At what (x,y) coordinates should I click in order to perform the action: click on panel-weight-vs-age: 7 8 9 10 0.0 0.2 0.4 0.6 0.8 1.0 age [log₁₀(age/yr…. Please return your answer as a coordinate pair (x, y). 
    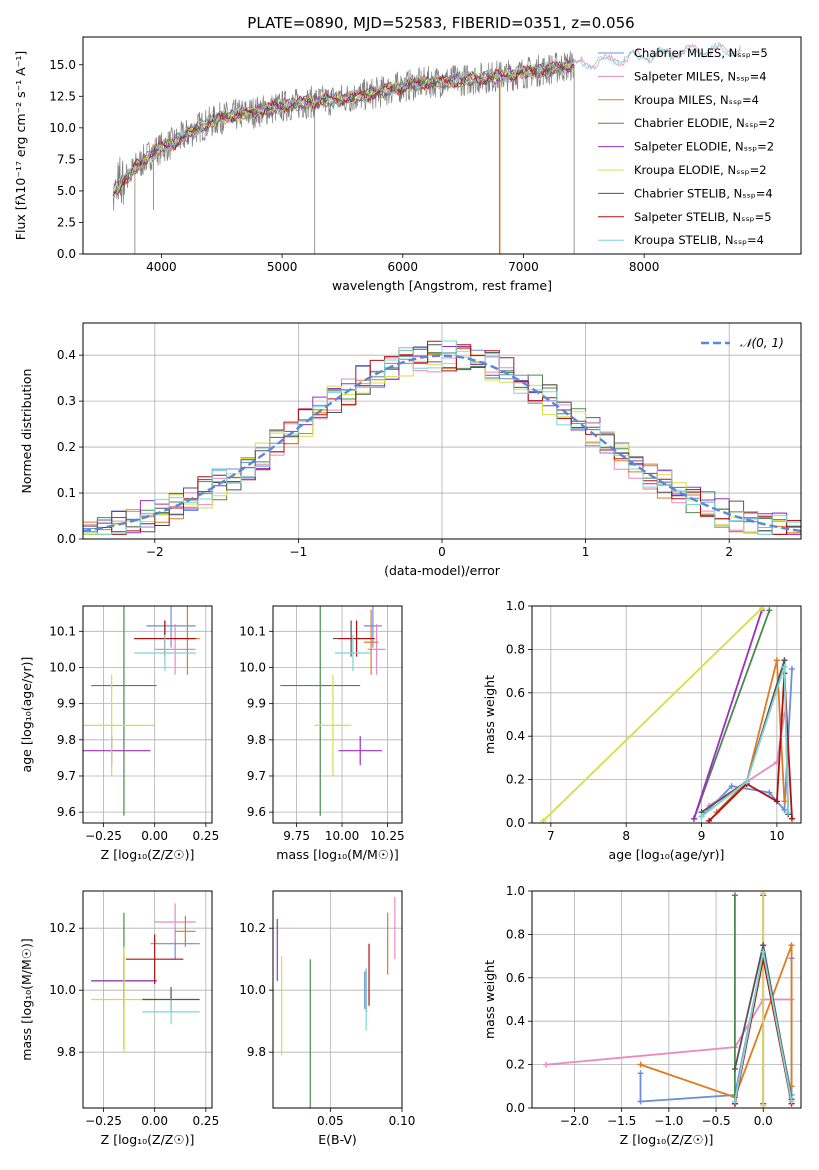
    Looking at the image, I should click on (642, 730).